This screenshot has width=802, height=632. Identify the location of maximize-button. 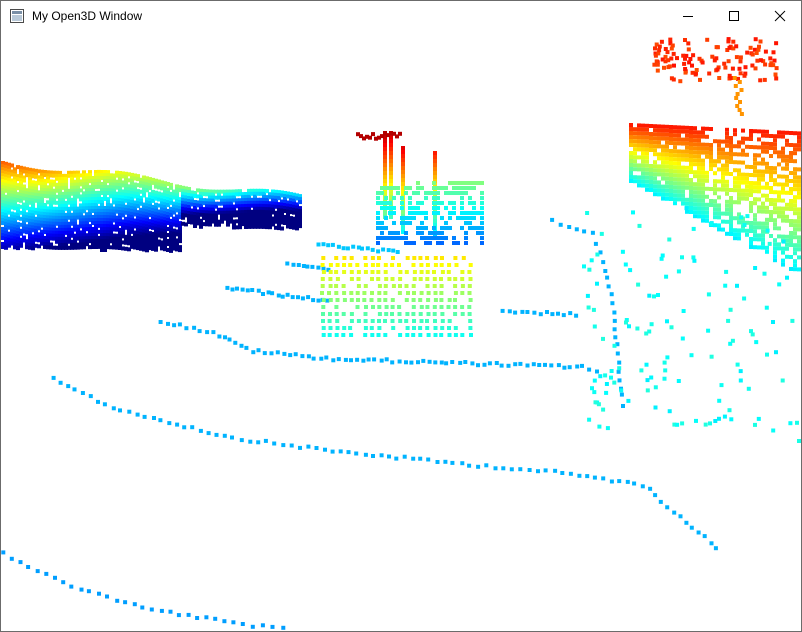
(734, 16).